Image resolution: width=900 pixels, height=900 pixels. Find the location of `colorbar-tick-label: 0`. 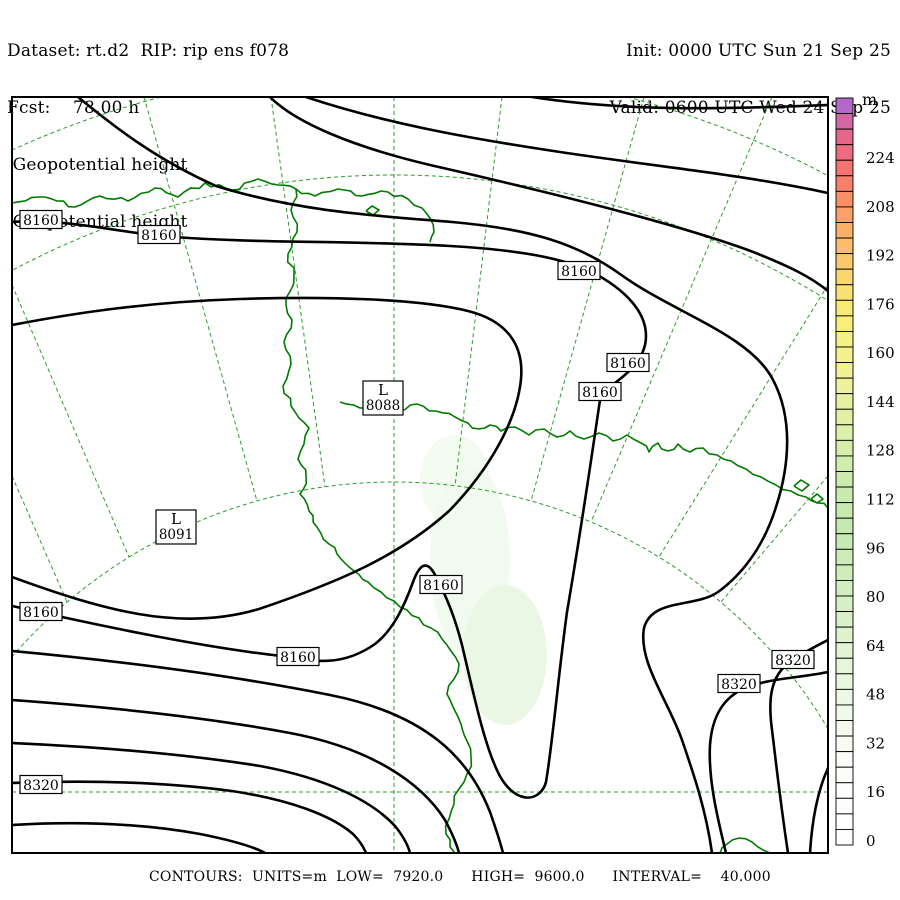

colorbar-tick-label: 0 is located at coordinates (871, 841).